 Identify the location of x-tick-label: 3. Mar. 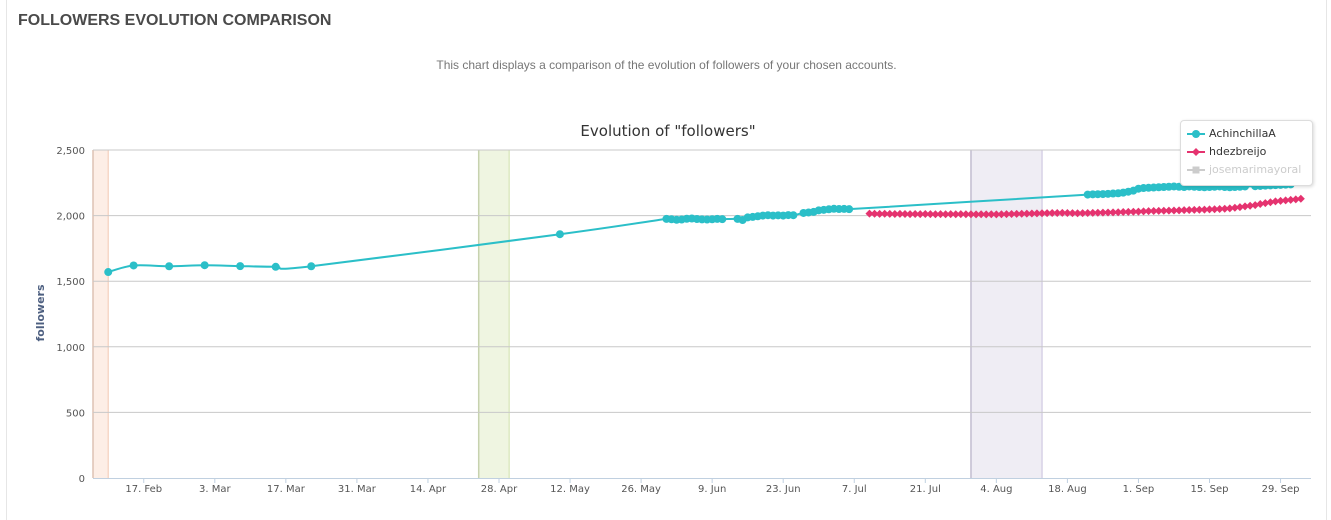
(215, 489).